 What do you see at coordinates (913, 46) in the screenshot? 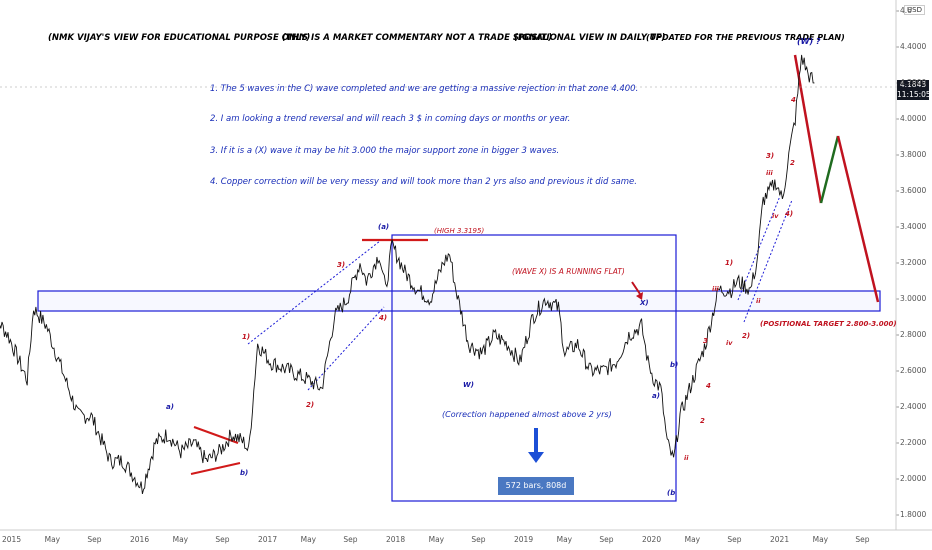
I see `y-tick-label: 4.4000` at bounding box center [913, 46].